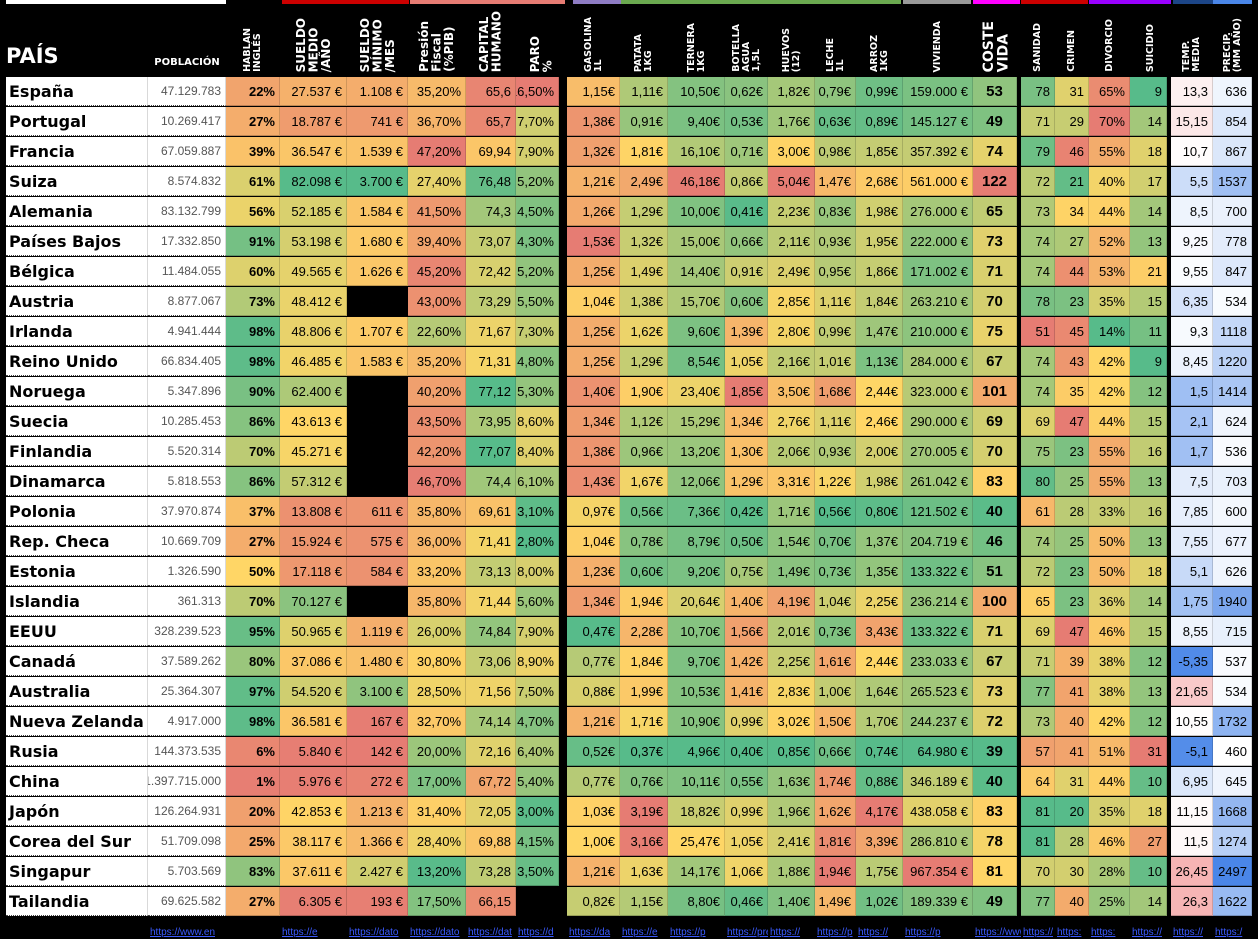 The height and width of the screenshot is (939, 1258). What do you see at coordinates (1229, 932) in the screenshot?
I see `source-link: https:/` at bounding box center [1229, 932].